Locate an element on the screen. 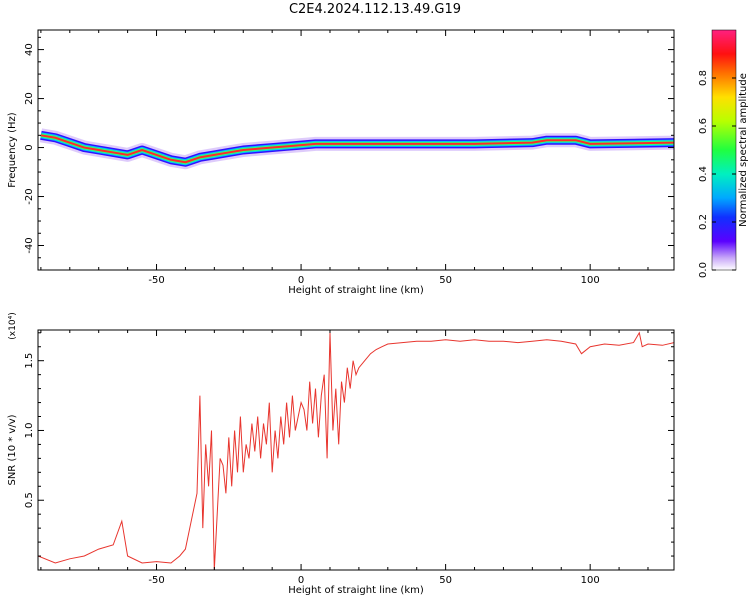 The image size is (750, 600). snr-y-axis-label: SNR (10 * v/v) is located at coordinates (12, 449).